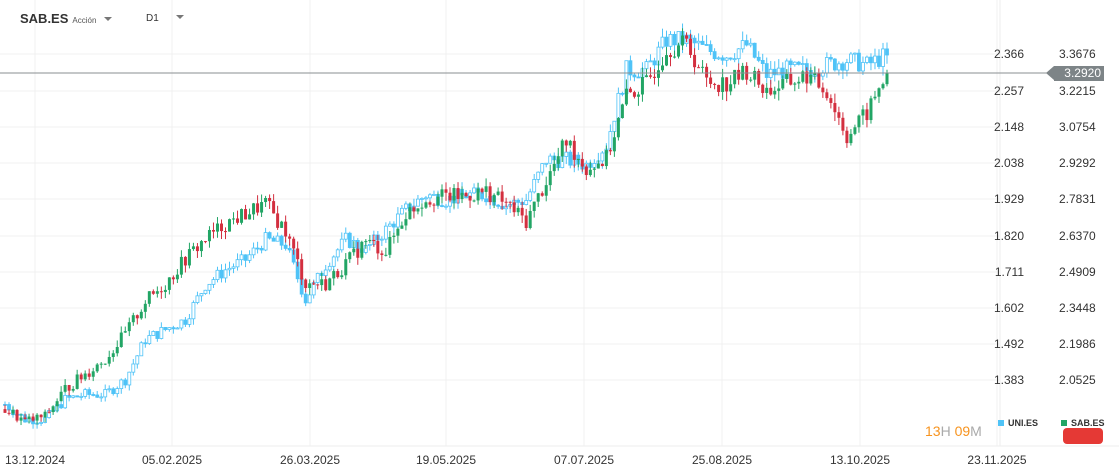 Image resolution: width=1119 pixels, height=476 pixels. What do you see at coordinates (1009, 380) in the screenshot?
I see `left-axis-tick: 1.383` at bounding box center [1009, 380].